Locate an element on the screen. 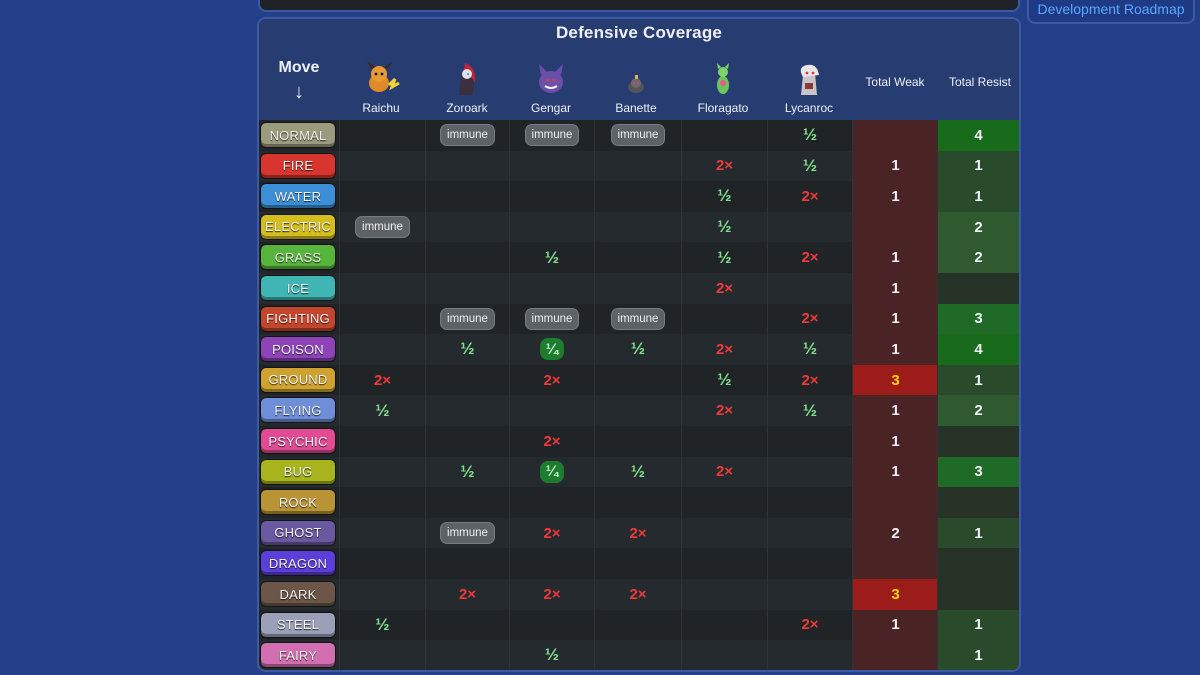 The width and height of the screenshot is (1200, 675). total-resist-cell: 1 is located at coordinates (978, 196).